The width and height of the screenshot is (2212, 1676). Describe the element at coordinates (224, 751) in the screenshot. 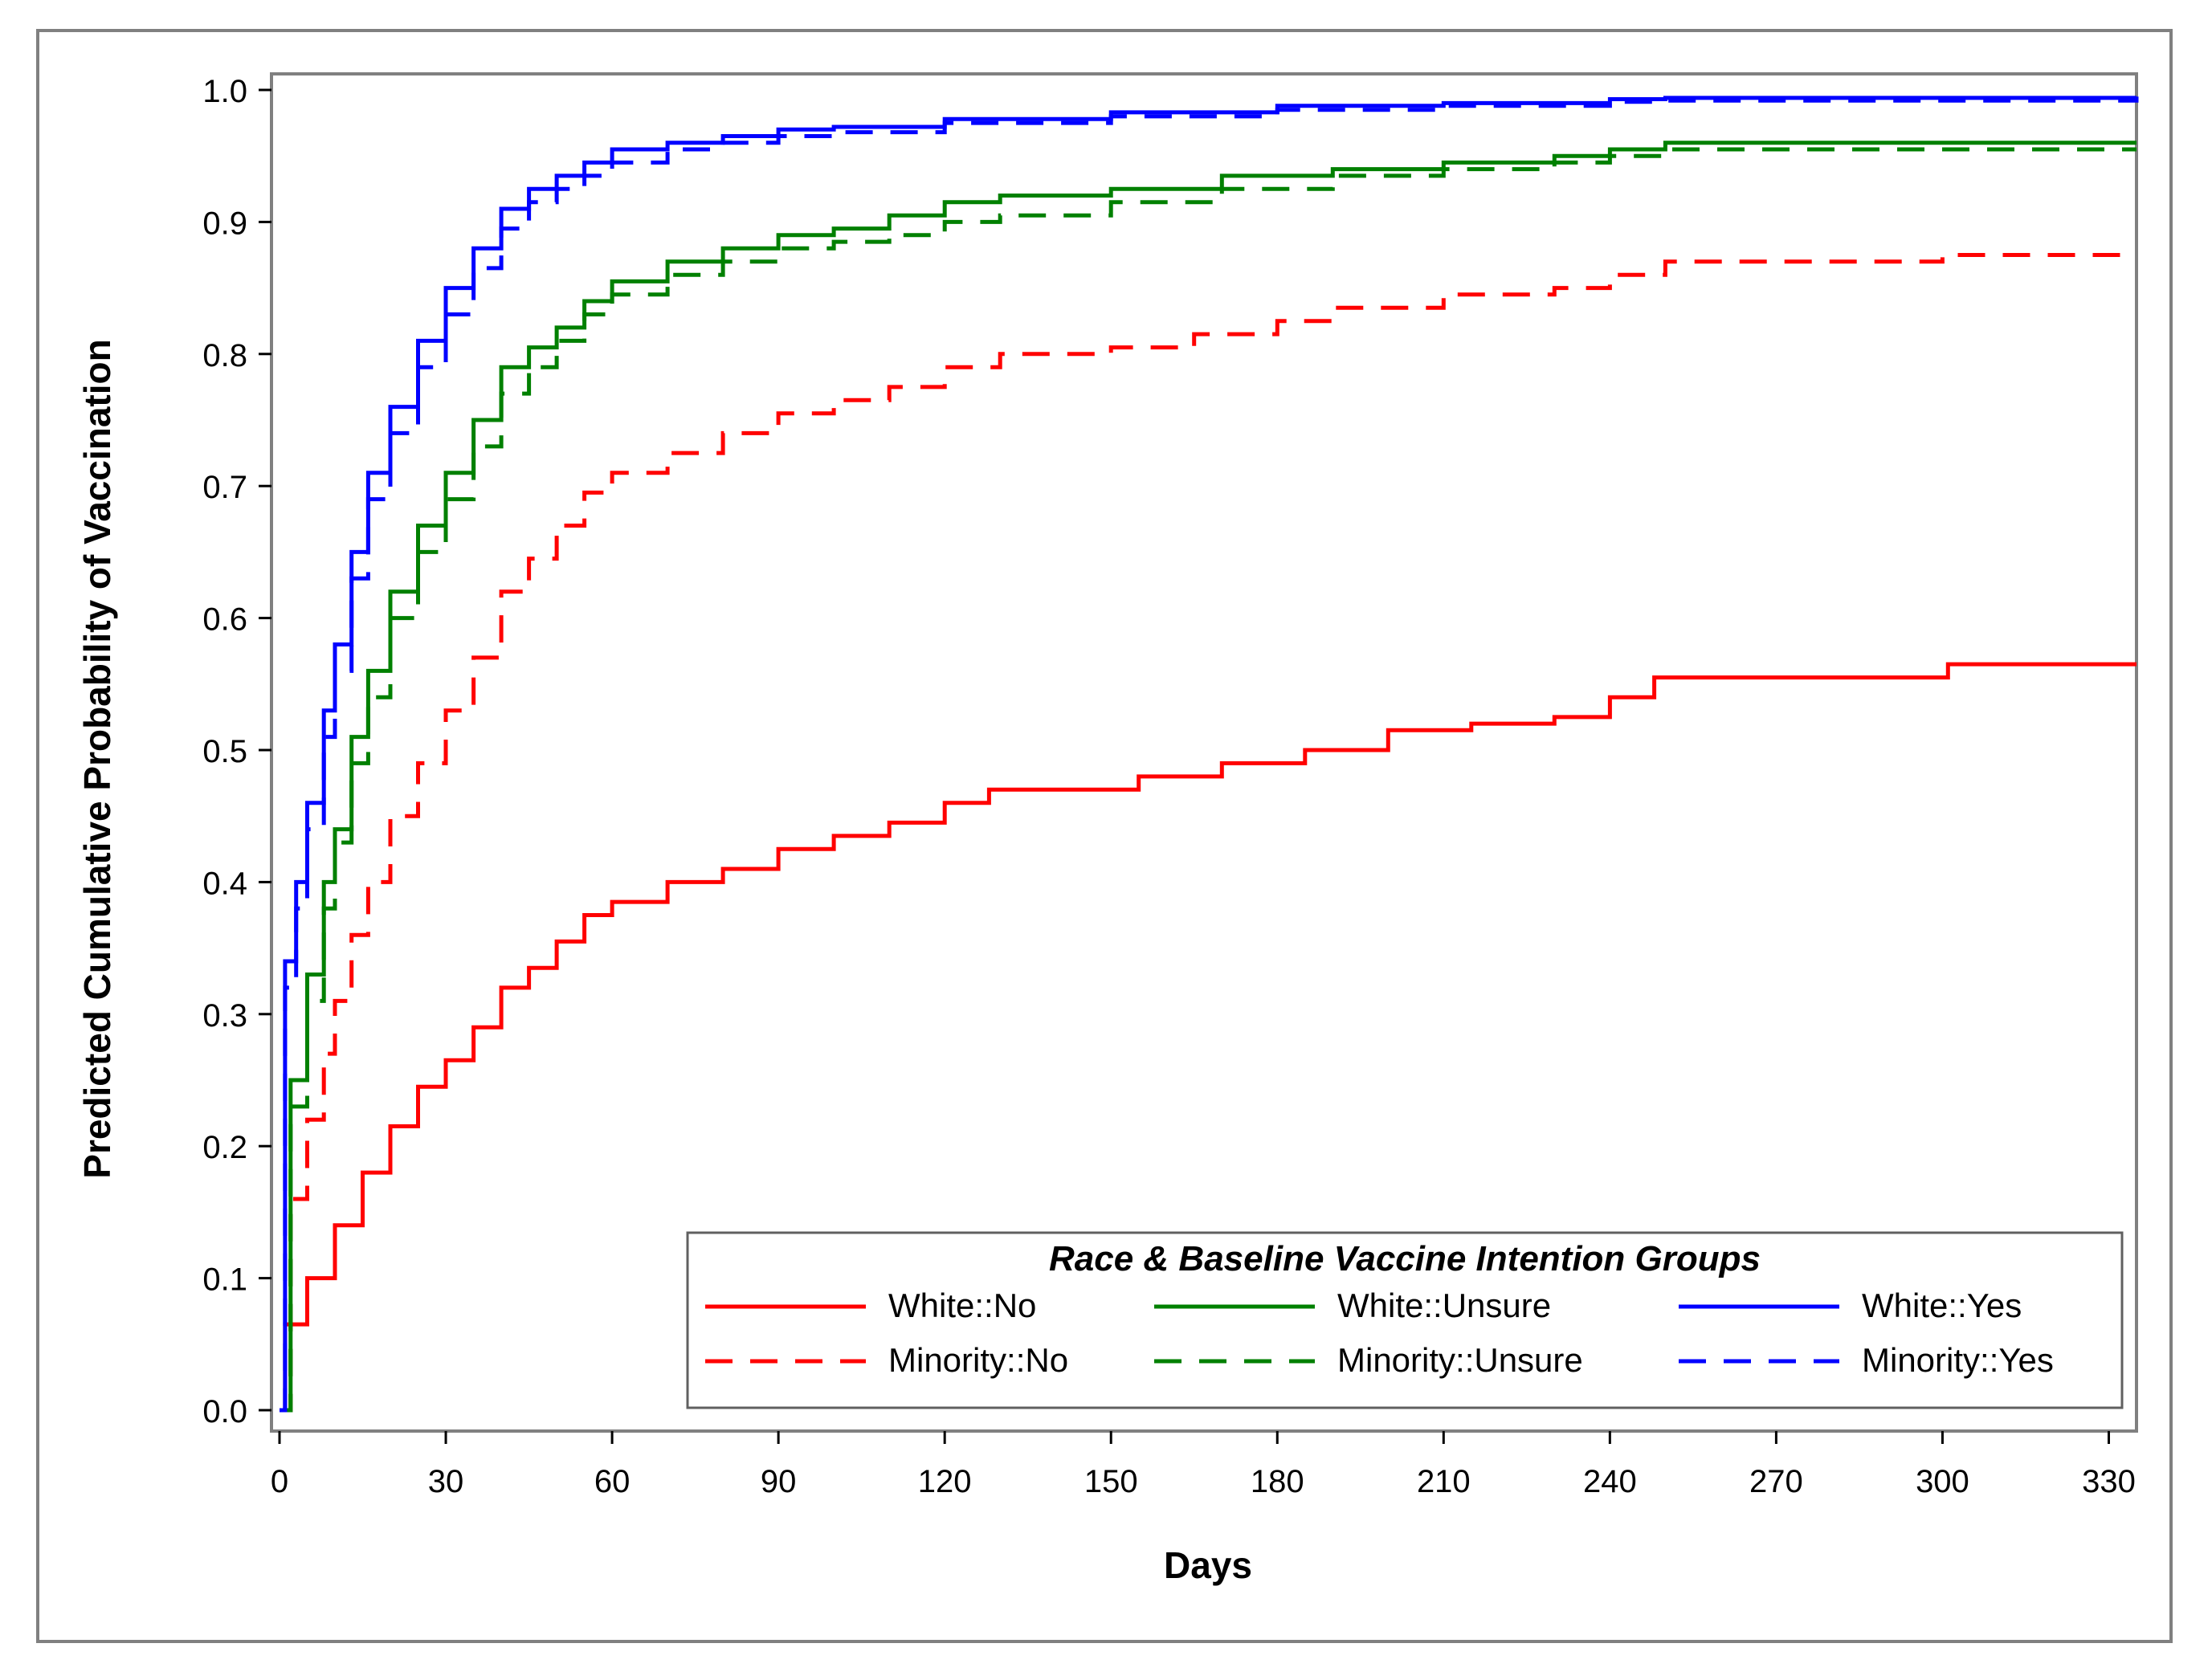

I see `y-tick-label: 0.5` at that location.